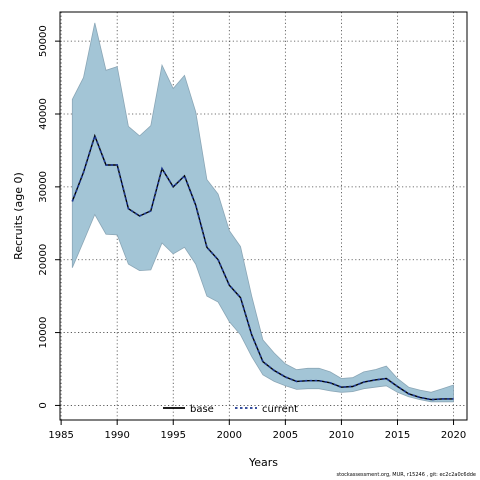 This screenshot has height=480, width=480. Describe the element at coordinates (202, 409) in the screenshot. I see `legend-label-base: base` at that location.